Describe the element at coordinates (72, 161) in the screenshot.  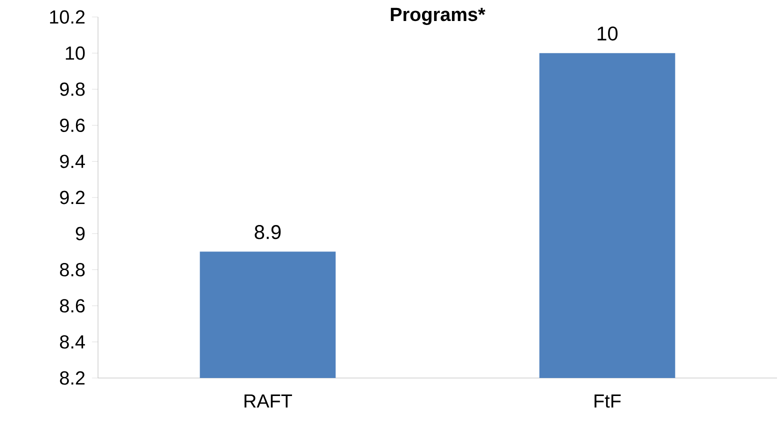
I see `y-tick-label: 9.4` at that location.